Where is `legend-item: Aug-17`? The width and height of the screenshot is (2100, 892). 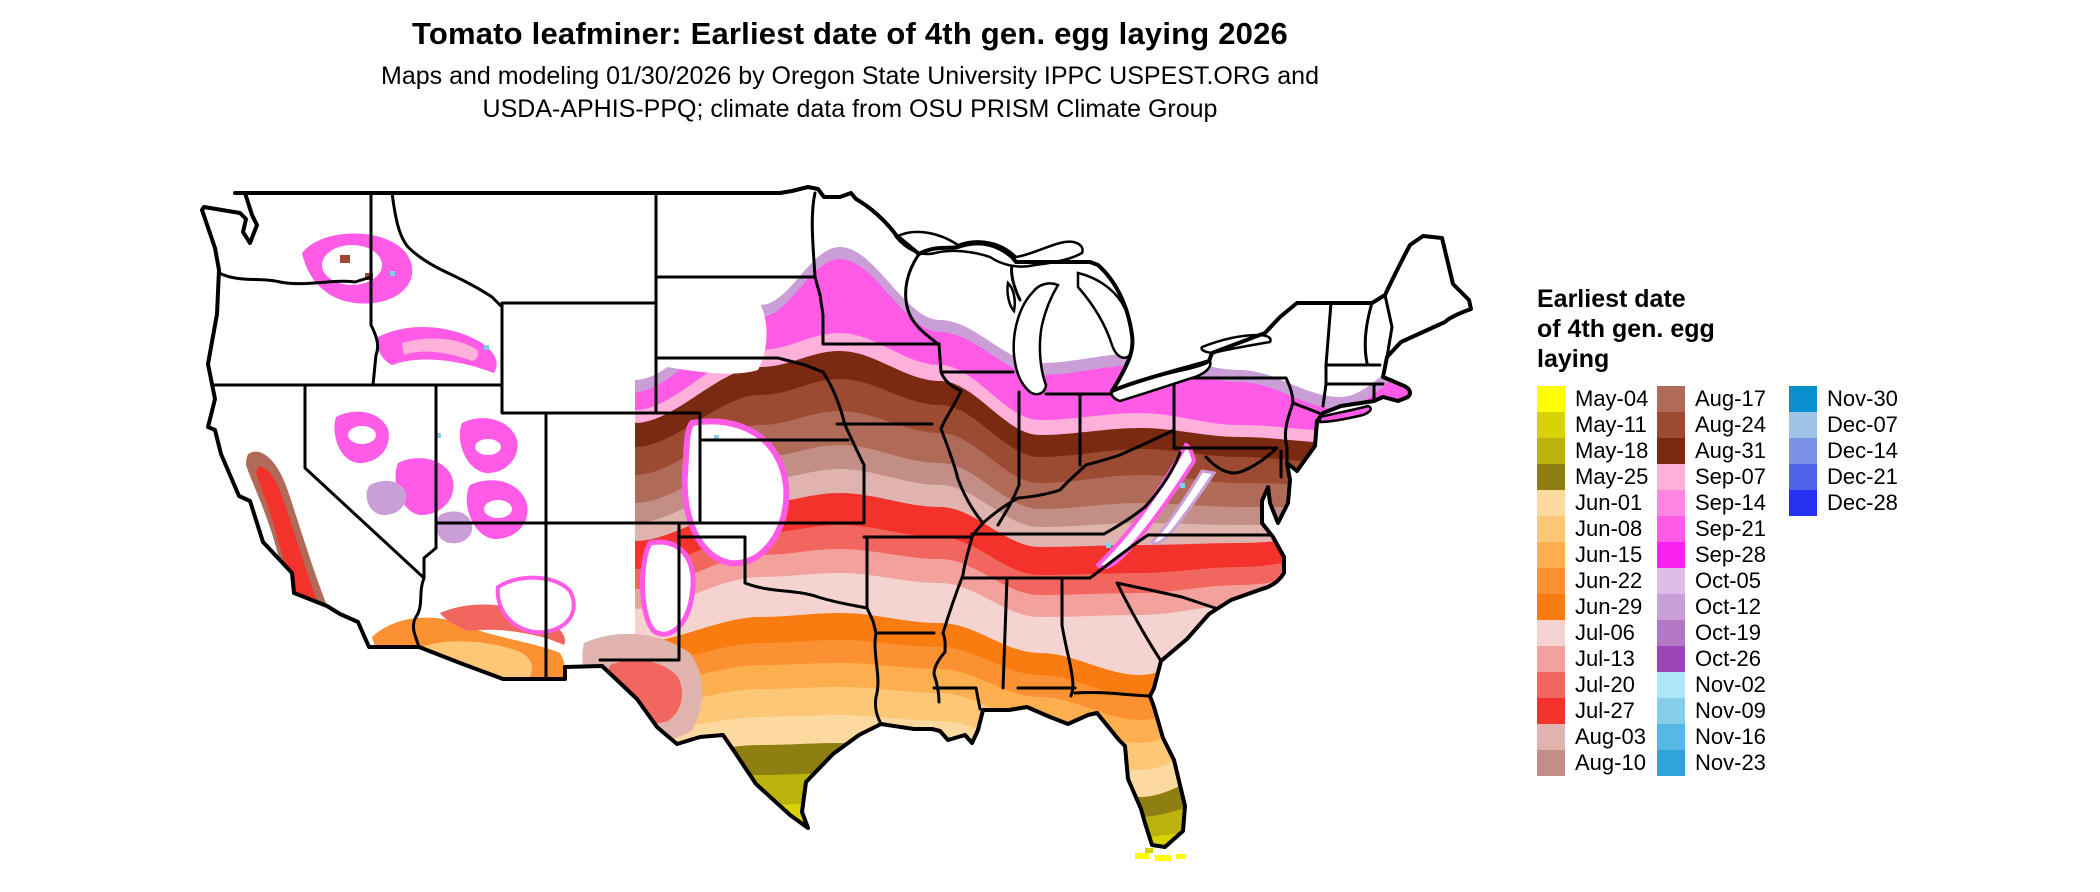
legend-item: Aug-17 is located at coordinates (1711, 399).